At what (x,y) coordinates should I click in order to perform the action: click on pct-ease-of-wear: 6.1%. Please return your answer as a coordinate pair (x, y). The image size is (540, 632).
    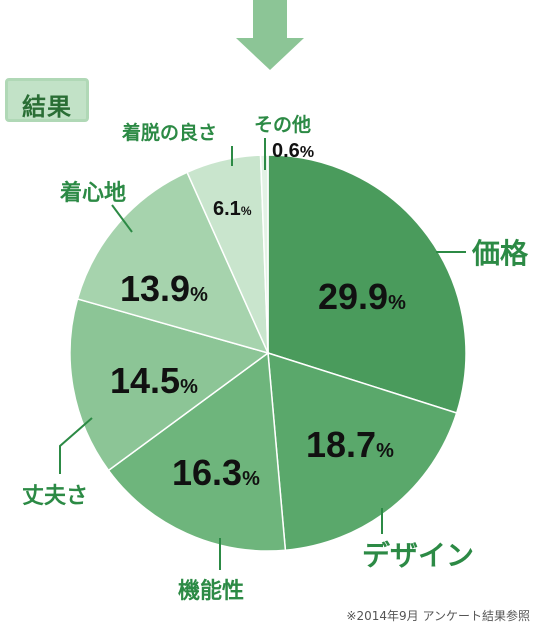
    Looking at the image, I should click on (232, 209).